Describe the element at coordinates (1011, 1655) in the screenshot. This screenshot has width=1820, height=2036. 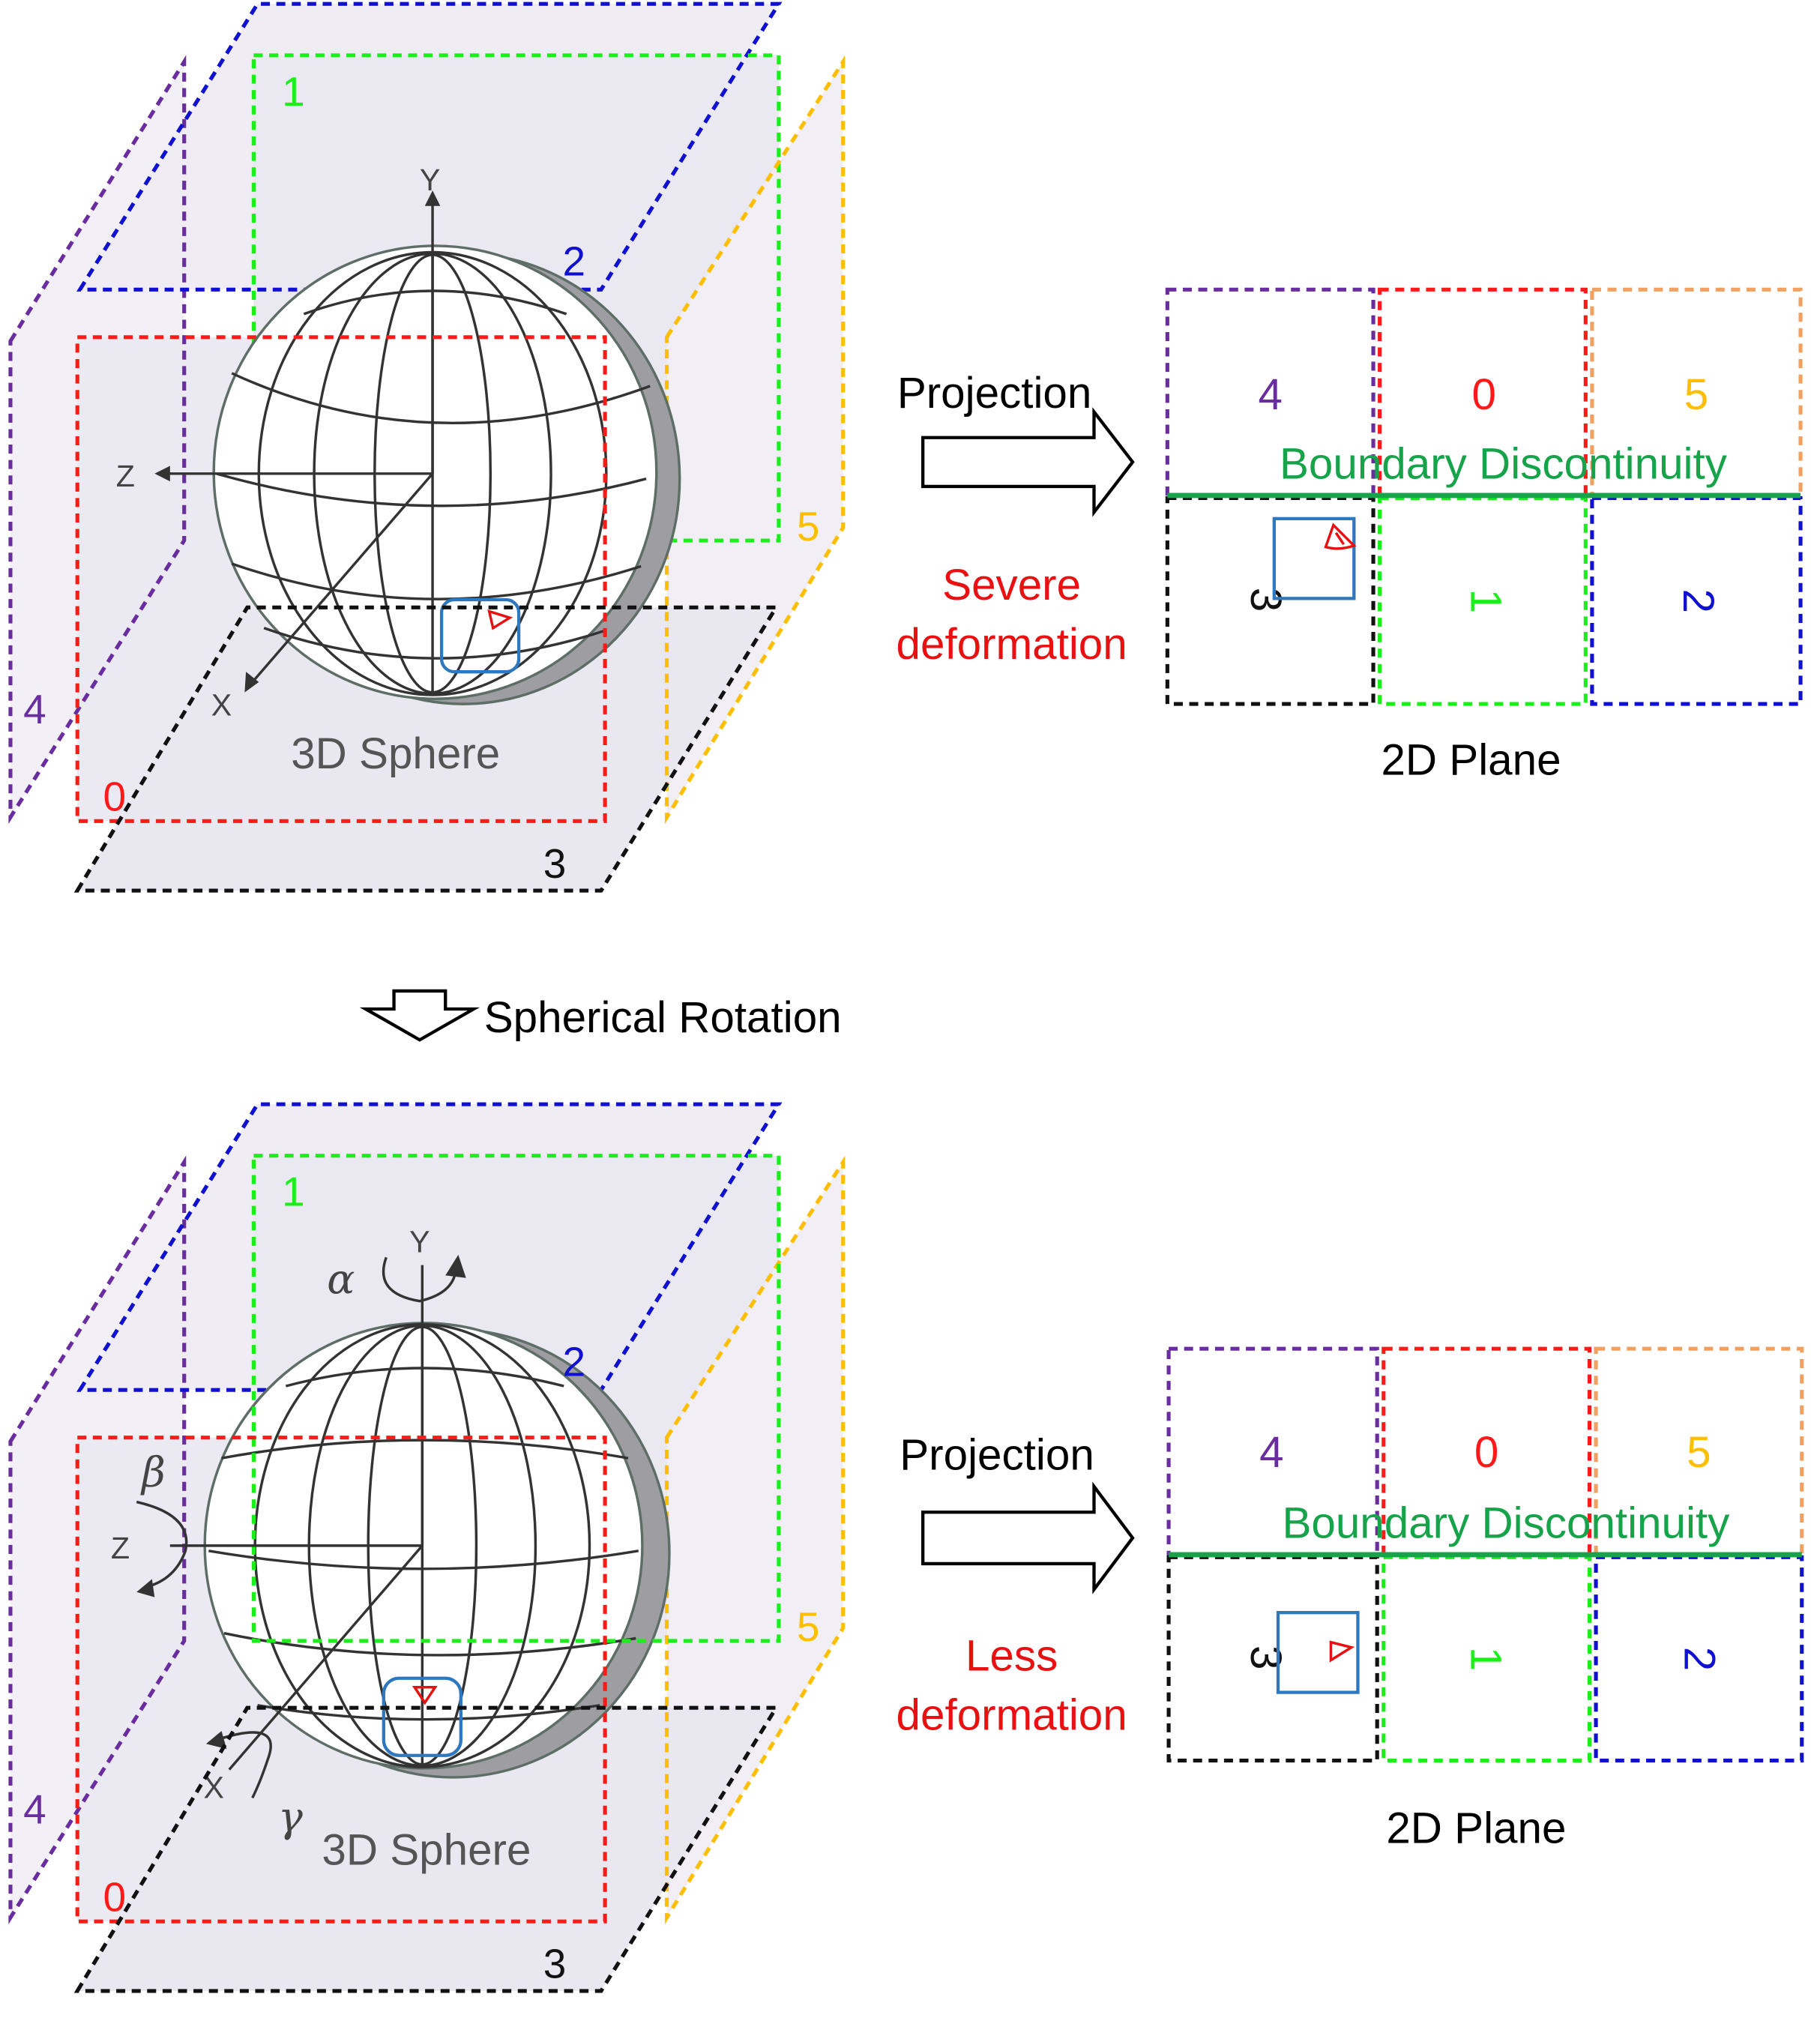
I see `bottom-less-line1: Less` at that location.